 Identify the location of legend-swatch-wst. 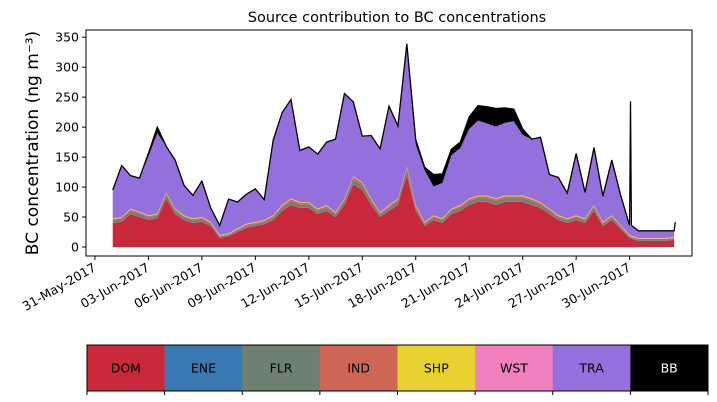
(514, 368).